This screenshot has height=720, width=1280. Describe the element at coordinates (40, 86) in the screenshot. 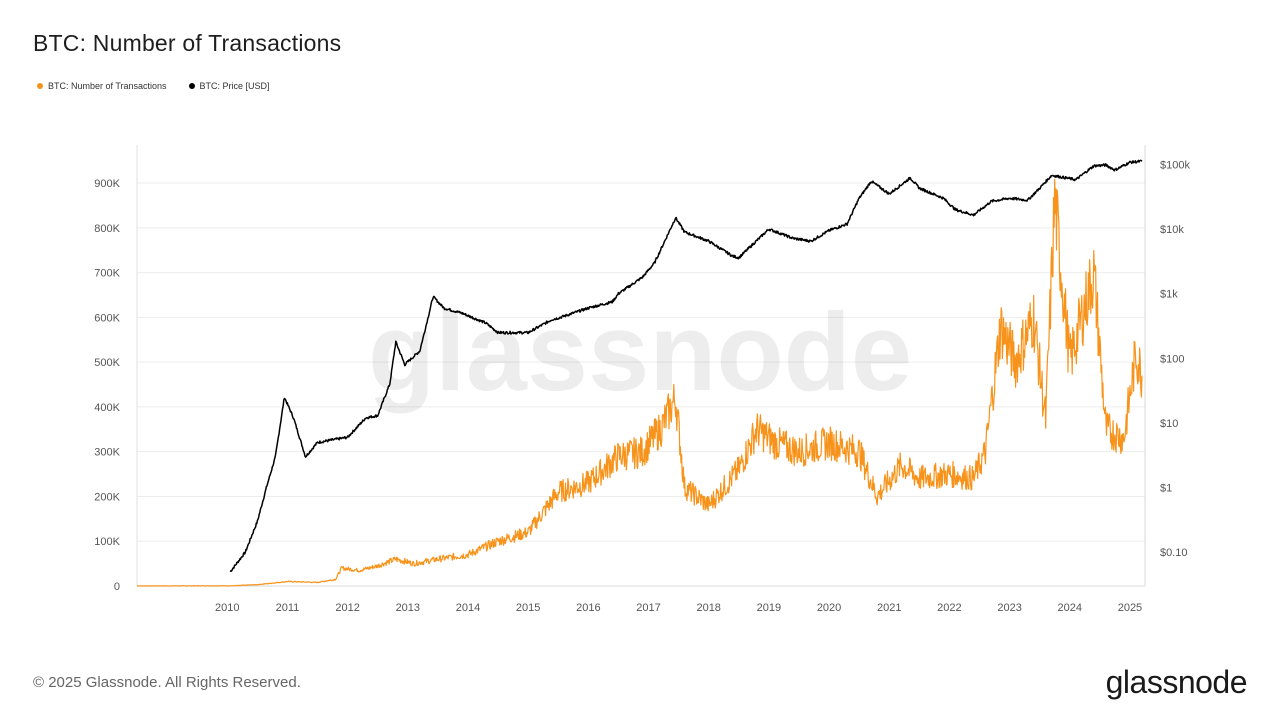

I see `legend-dot-transactions` at that location.